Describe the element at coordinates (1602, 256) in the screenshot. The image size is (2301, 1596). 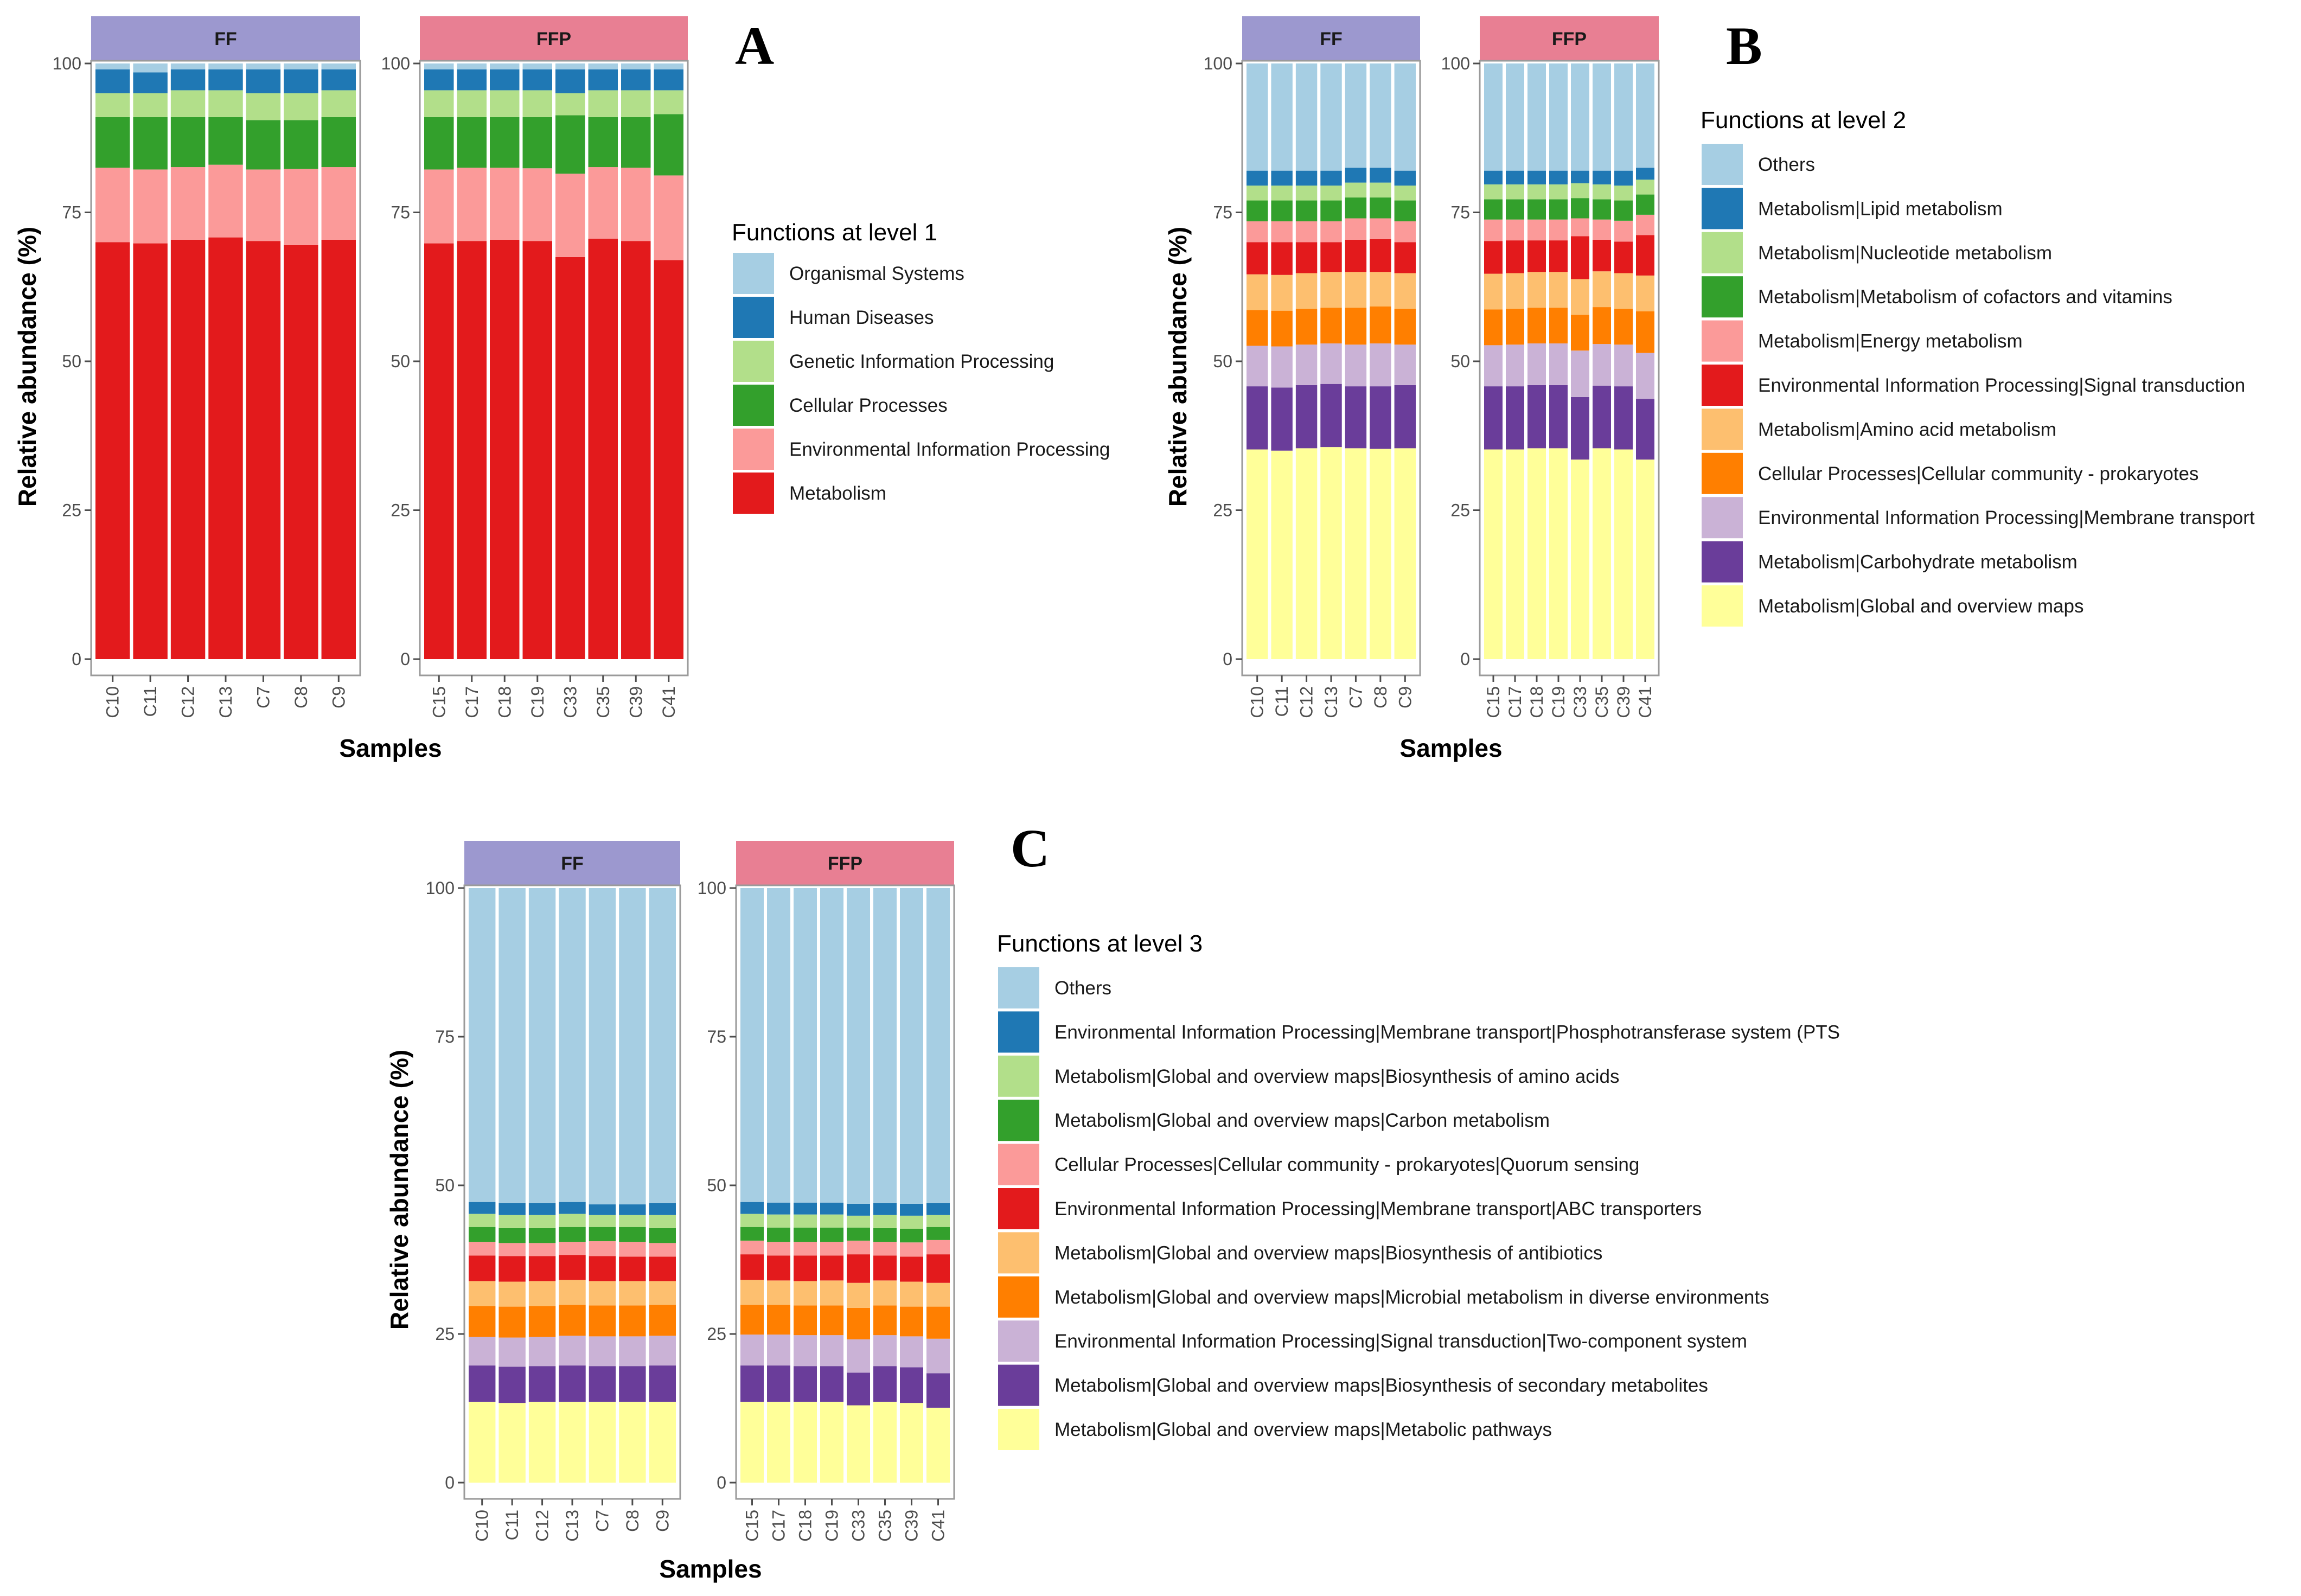
I see `panel-b-ffp-bar-c35-environmental-information-processing-signal-transduction` at that location.